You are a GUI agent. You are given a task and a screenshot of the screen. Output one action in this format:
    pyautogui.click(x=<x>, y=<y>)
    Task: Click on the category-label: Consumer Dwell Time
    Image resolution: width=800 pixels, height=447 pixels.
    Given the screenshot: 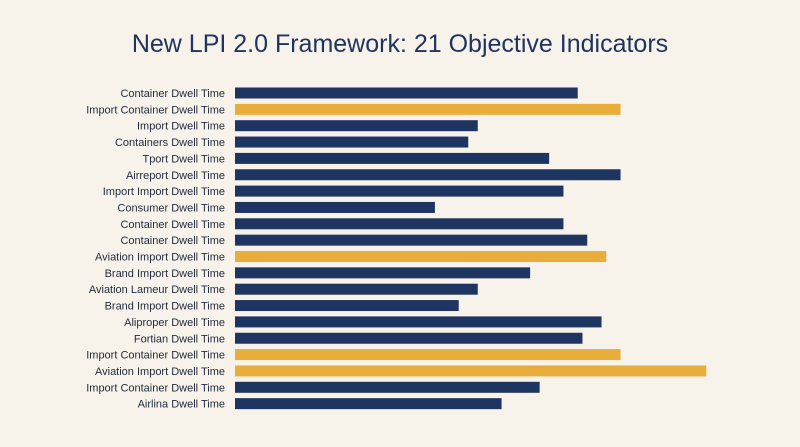 What is the action you would take?
    pyautogui.click(x=171, y=208)
    